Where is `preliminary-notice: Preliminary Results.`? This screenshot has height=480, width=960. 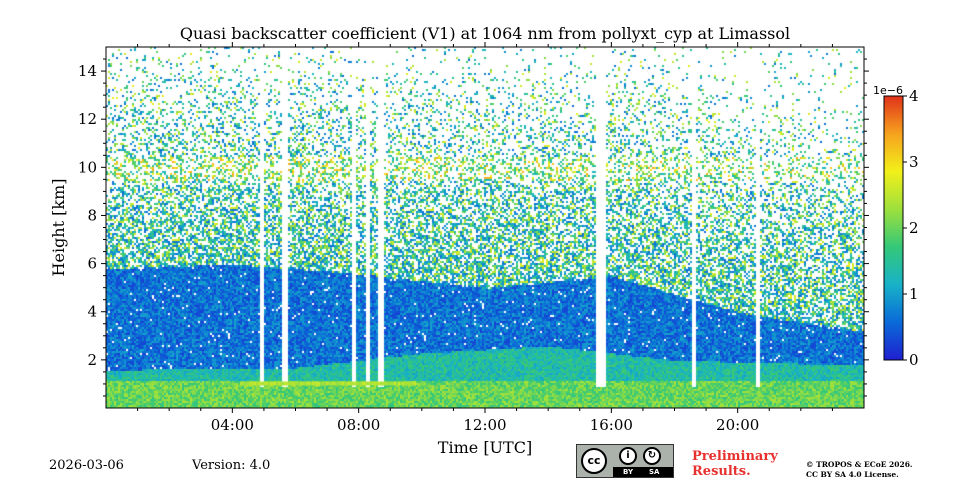 preliminary-notice: Preliminary Results. is located at coordinates (735, 464).